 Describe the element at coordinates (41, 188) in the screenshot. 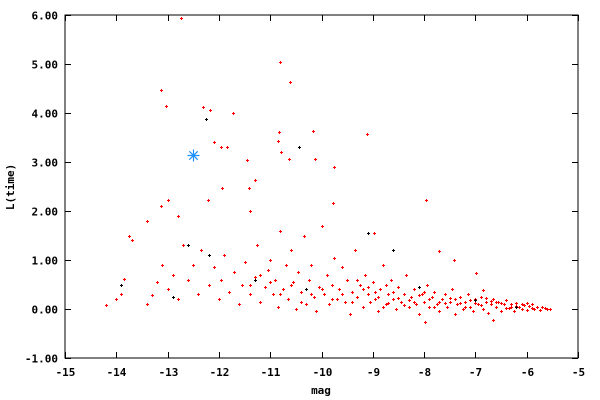

I see `y-tick-labels: -1.00 0.00 1.00 2.00 3.00 4.00 5.00 6.00` at that location.